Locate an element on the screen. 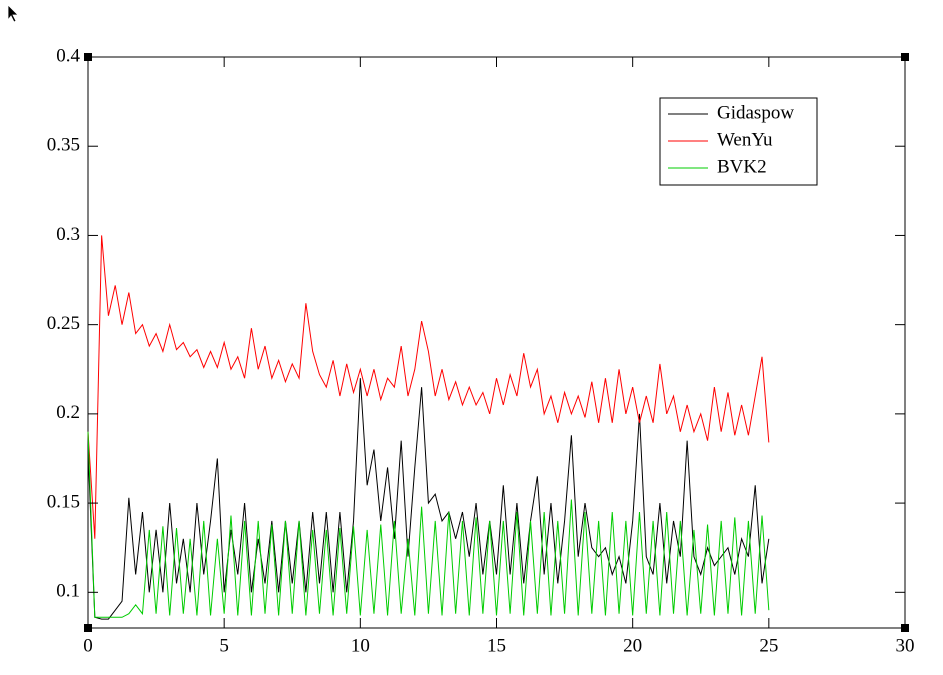  x-tick-label: 30 is located at coordinates (905, 645).